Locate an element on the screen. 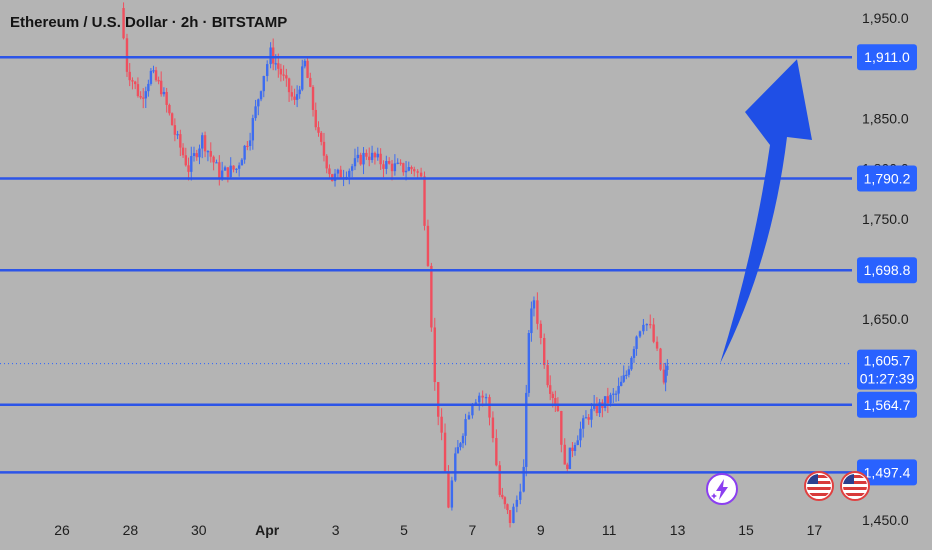  x-tick-label: 5 is located at coordinates (404, 530).